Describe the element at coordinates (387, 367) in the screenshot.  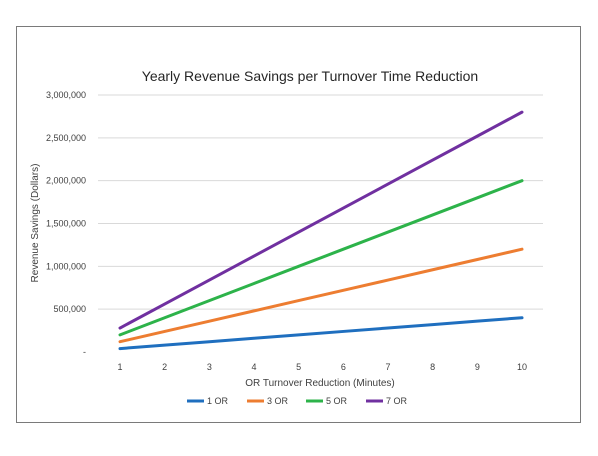
I see `x-tick-label: 7` at that location.